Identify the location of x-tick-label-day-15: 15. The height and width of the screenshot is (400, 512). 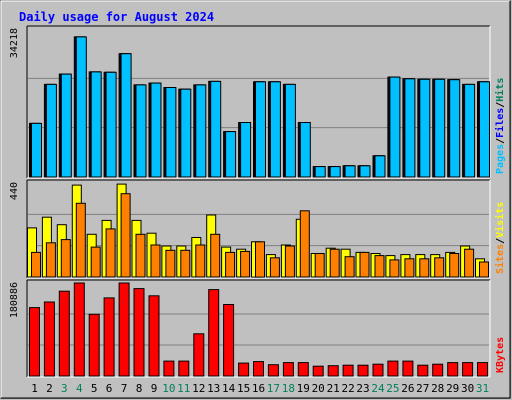
(243, 388).